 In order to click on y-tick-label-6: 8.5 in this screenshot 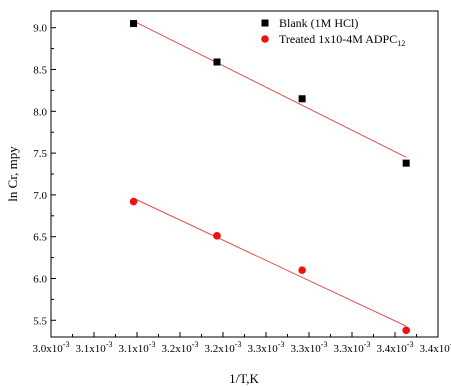, I will do `click(40, 71)`.